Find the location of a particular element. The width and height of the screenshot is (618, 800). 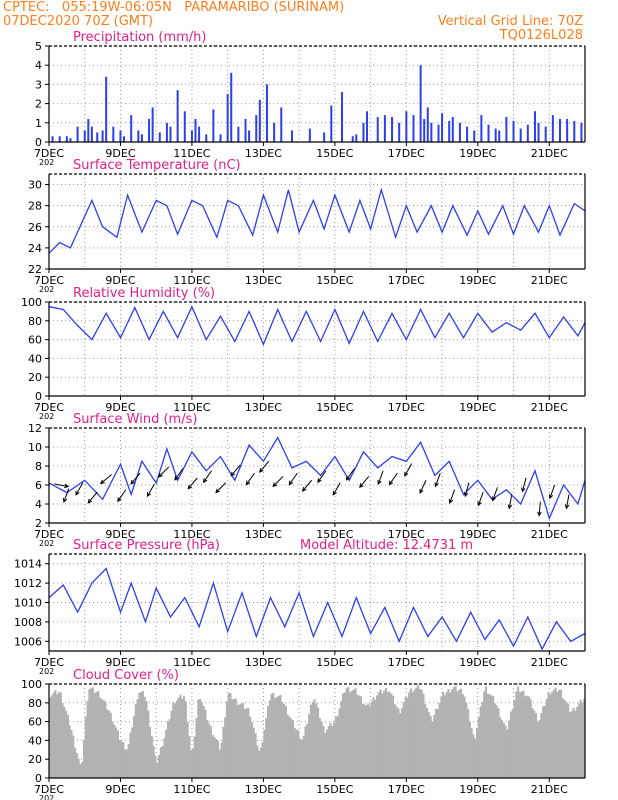

y-tick-label: 100 is located at coordinates (31, 302).